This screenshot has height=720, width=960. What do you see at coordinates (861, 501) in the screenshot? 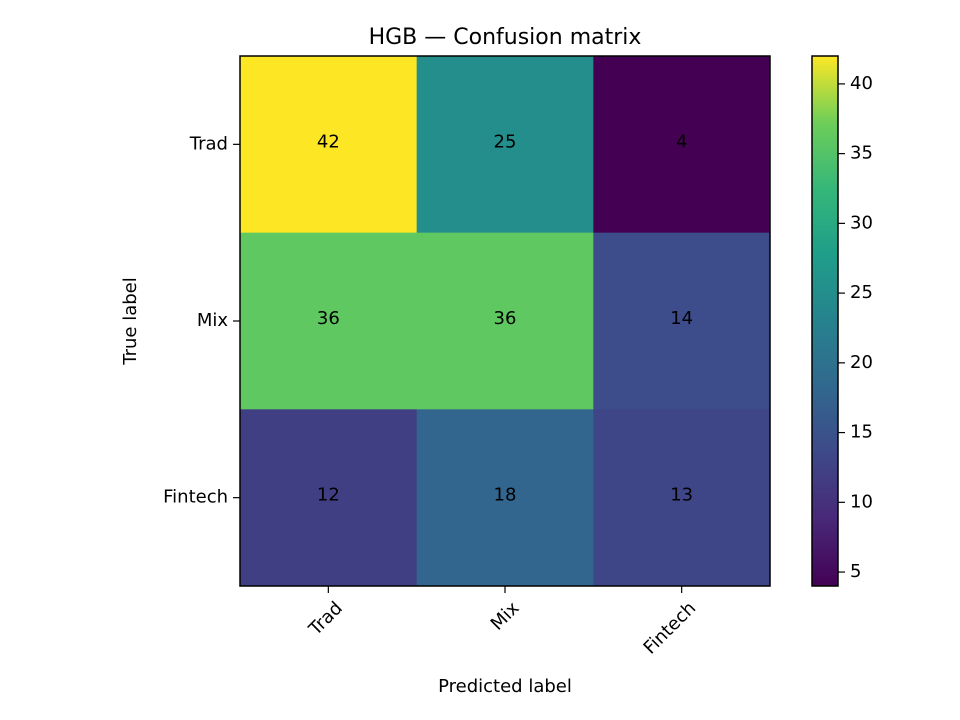
I see `colorbar-tick-label: 10` at bounding box center [861, 501].